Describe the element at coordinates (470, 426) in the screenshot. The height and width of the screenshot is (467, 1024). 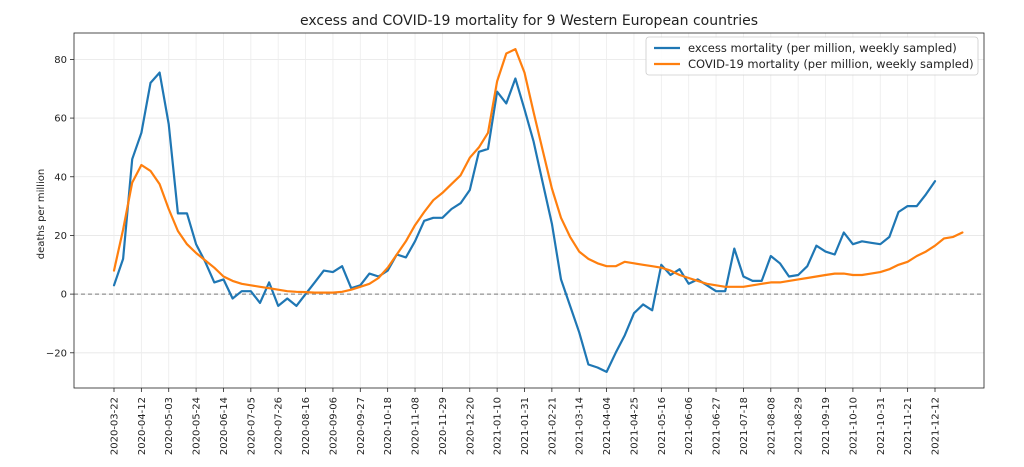
I see `x-tick-label: 2020-12-20` at that location.